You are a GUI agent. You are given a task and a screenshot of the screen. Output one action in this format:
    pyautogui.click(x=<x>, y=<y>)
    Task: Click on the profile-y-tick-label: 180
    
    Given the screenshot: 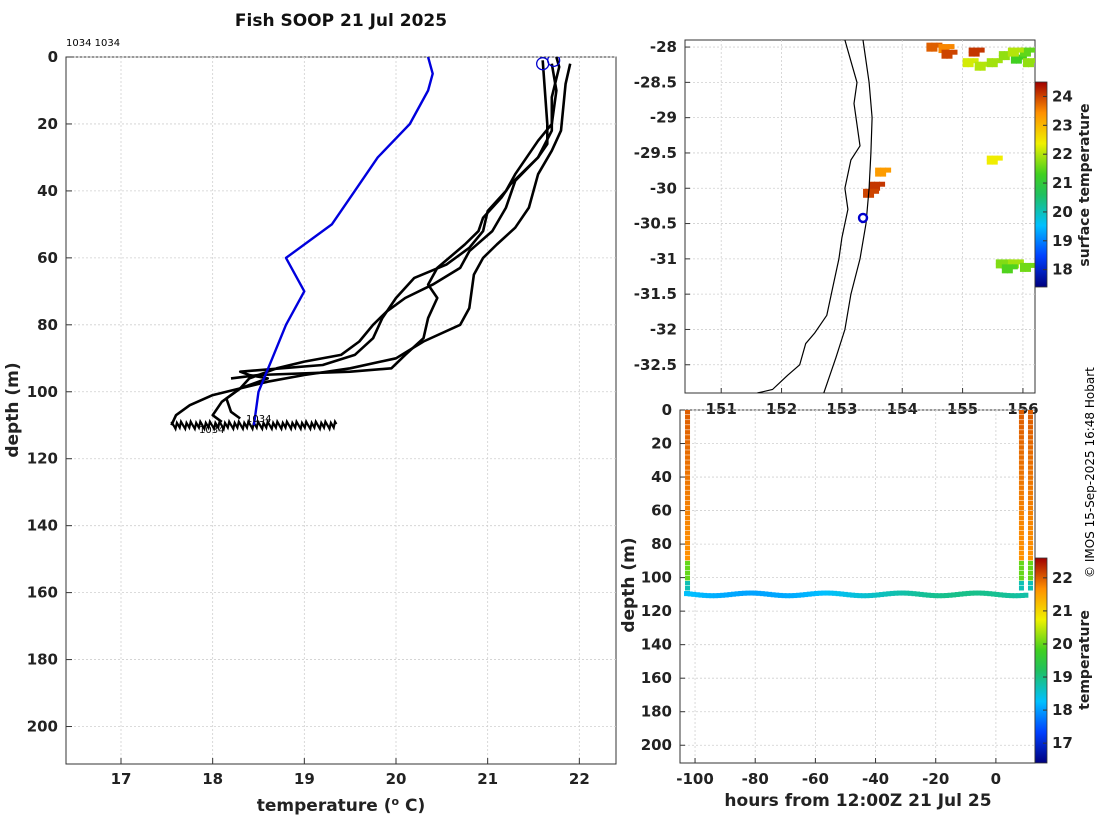 What is the action you would take?
    pyautogui.click(x=42, y=660)
    